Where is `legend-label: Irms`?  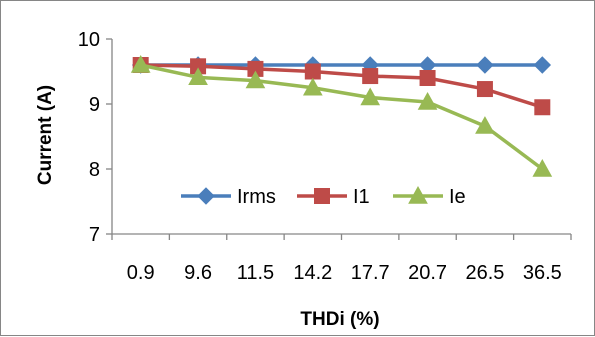 legend-label: Irms is located at coordinates (256, 197).